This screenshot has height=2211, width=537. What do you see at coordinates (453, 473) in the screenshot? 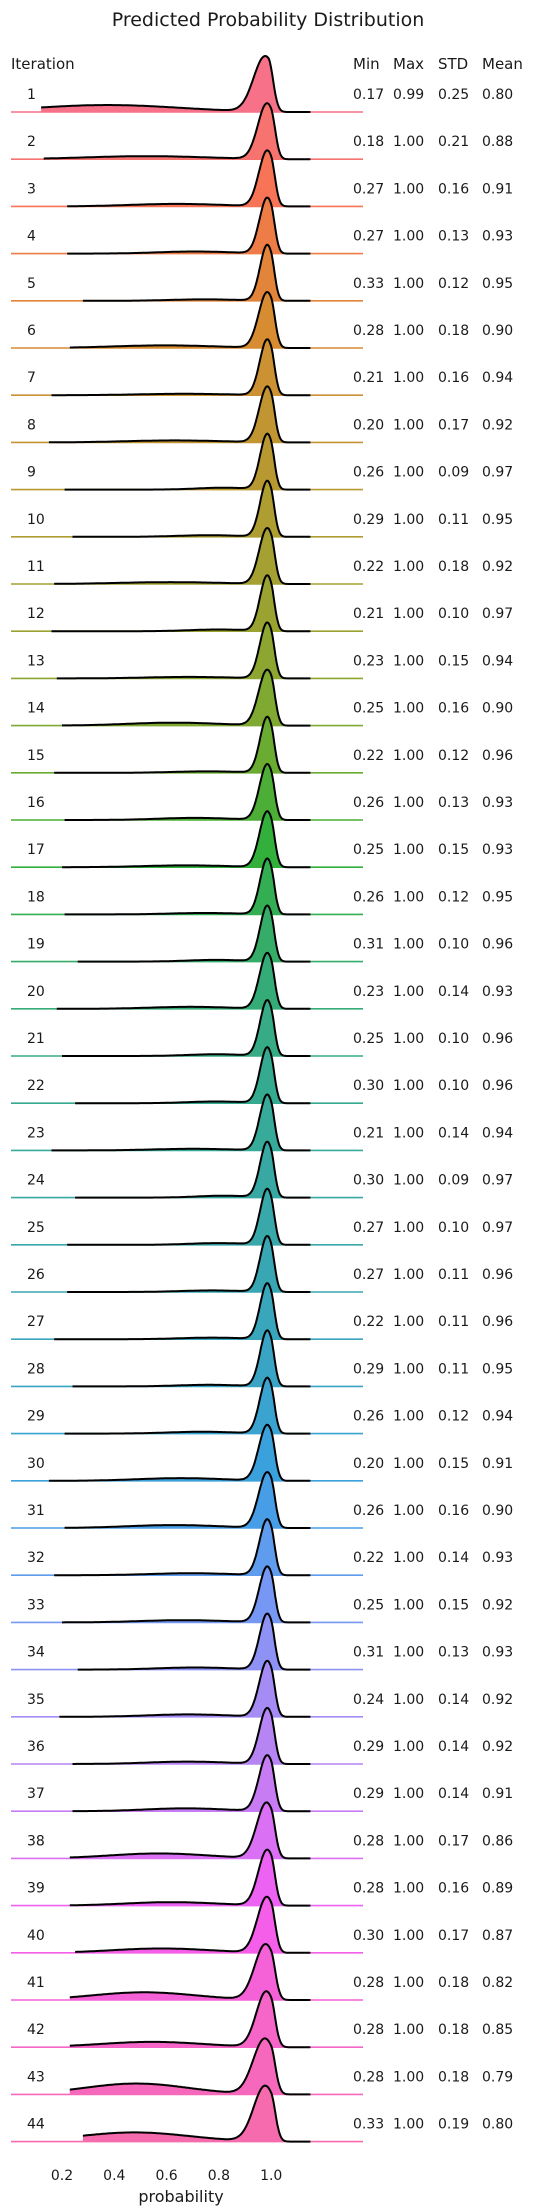
I see `stat-std: 0.09` at bounding box center [453, 473].